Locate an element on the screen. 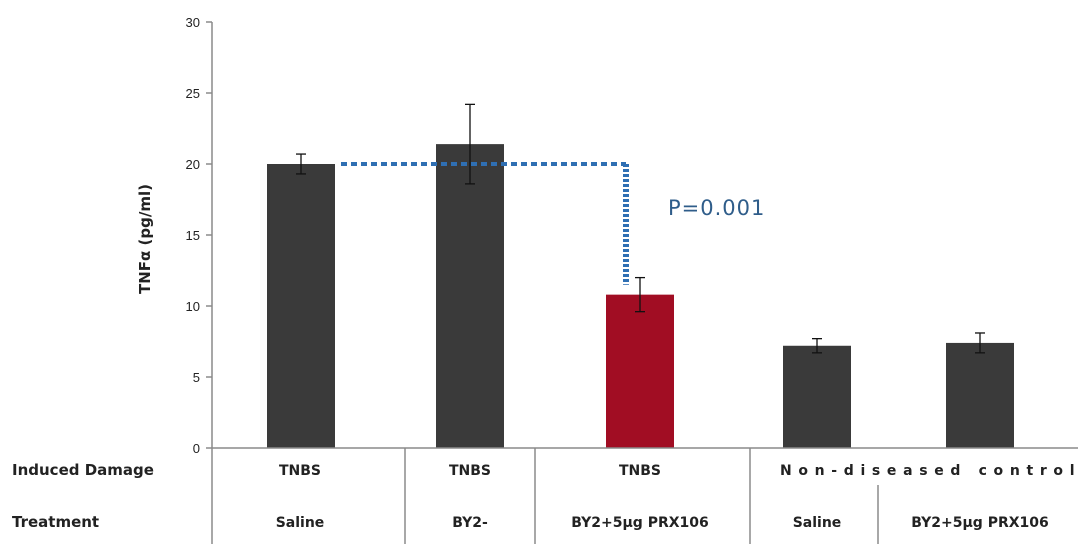  y-axis-label: TNFα (pg/ml) is located at coordinates (145, 239).